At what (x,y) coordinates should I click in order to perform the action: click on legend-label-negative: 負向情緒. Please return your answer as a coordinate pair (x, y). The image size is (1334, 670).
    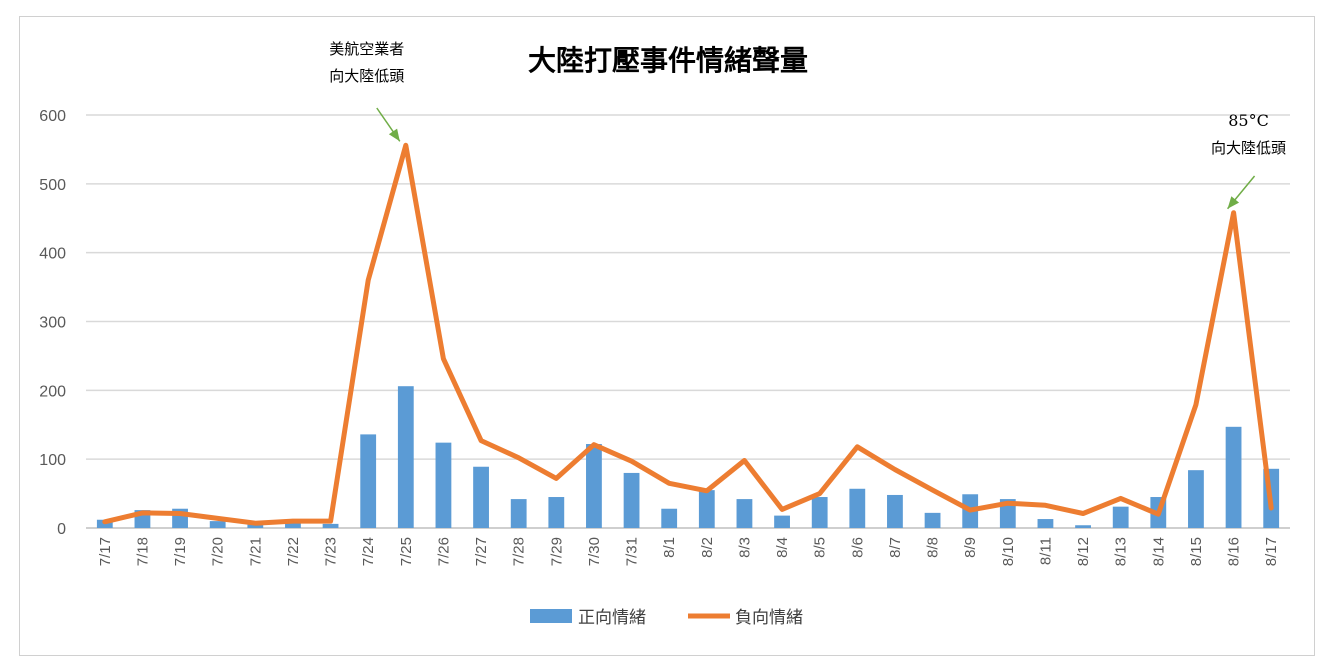
    Looking at the image, I should click on (769, 618).